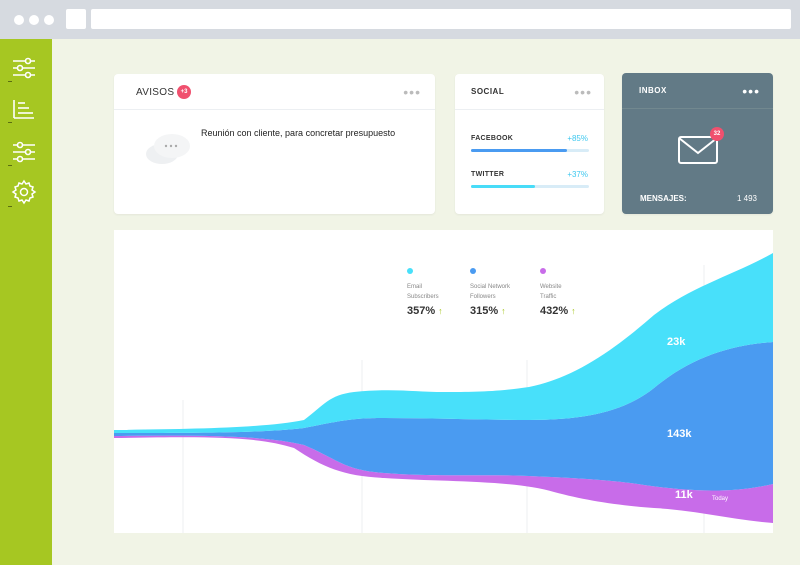 This screenshot has width=800, height=565. I want to click on gear-icon, so click(24, 192).